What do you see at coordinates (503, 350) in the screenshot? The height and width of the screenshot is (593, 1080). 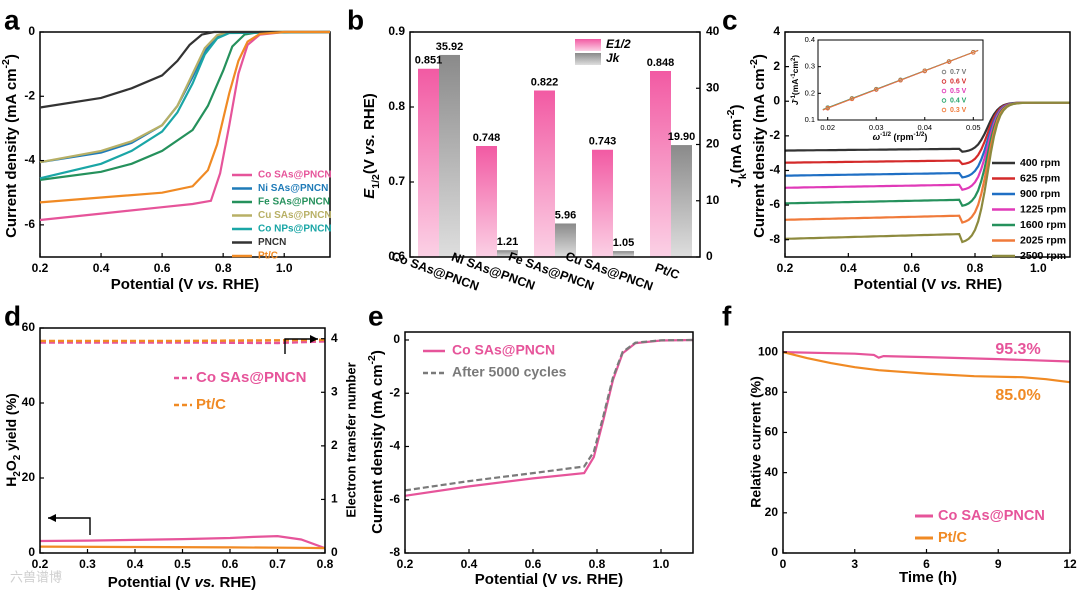 I see `panel-e-legend-label: Co SAs@PNCN` at bounding box center [503, 350].